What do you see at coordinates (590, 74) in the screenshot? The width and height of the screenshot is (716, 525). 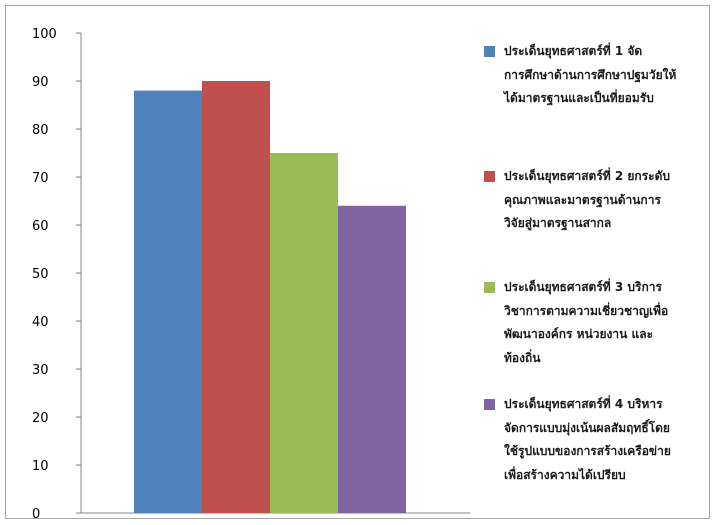 I see `legend-label-line: การศึกษาด้านการศึกษาปฐมวัยให้` at bounding box center [590, 74].